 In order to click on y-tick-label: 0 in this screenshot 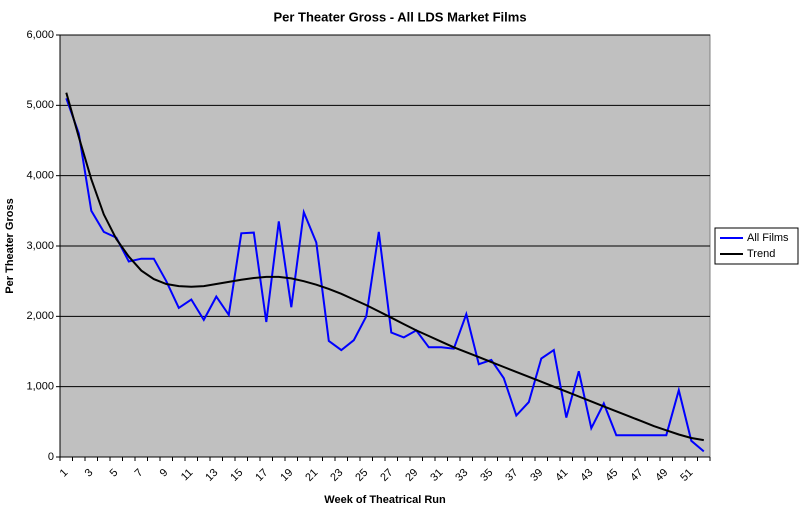, I will do `click(51, 457)`.